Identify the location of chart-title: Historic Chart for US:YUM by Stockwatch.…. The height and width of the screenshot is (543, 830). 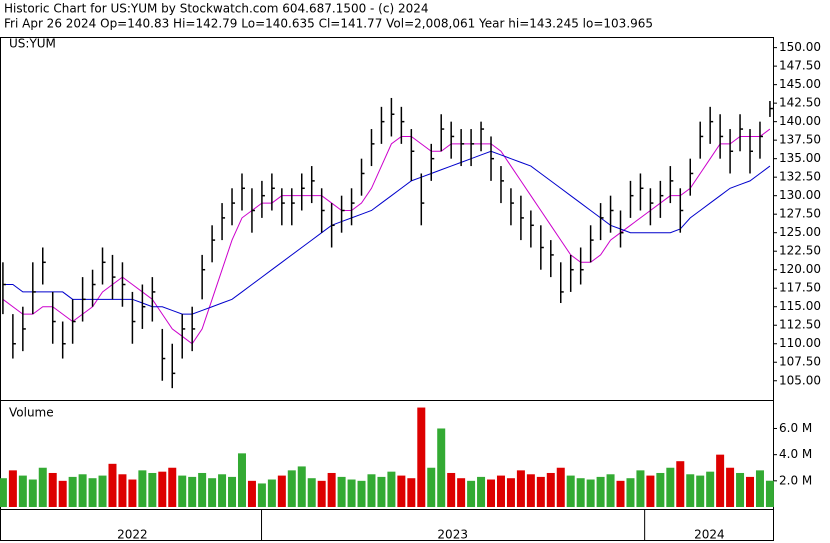
(216, 9).